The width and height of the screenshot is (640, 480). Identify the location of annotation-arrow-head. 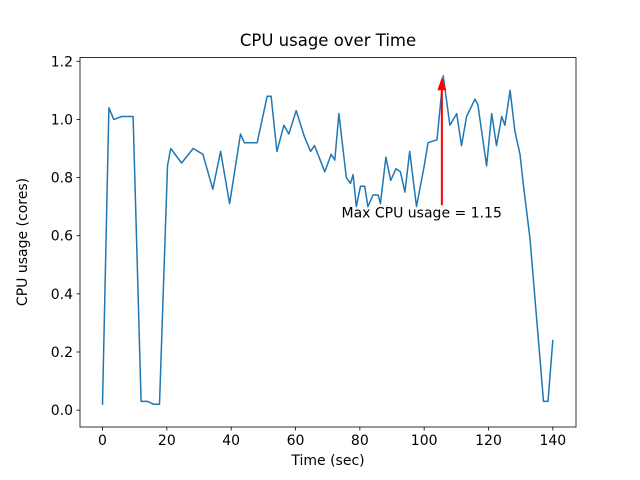
(442, 84).